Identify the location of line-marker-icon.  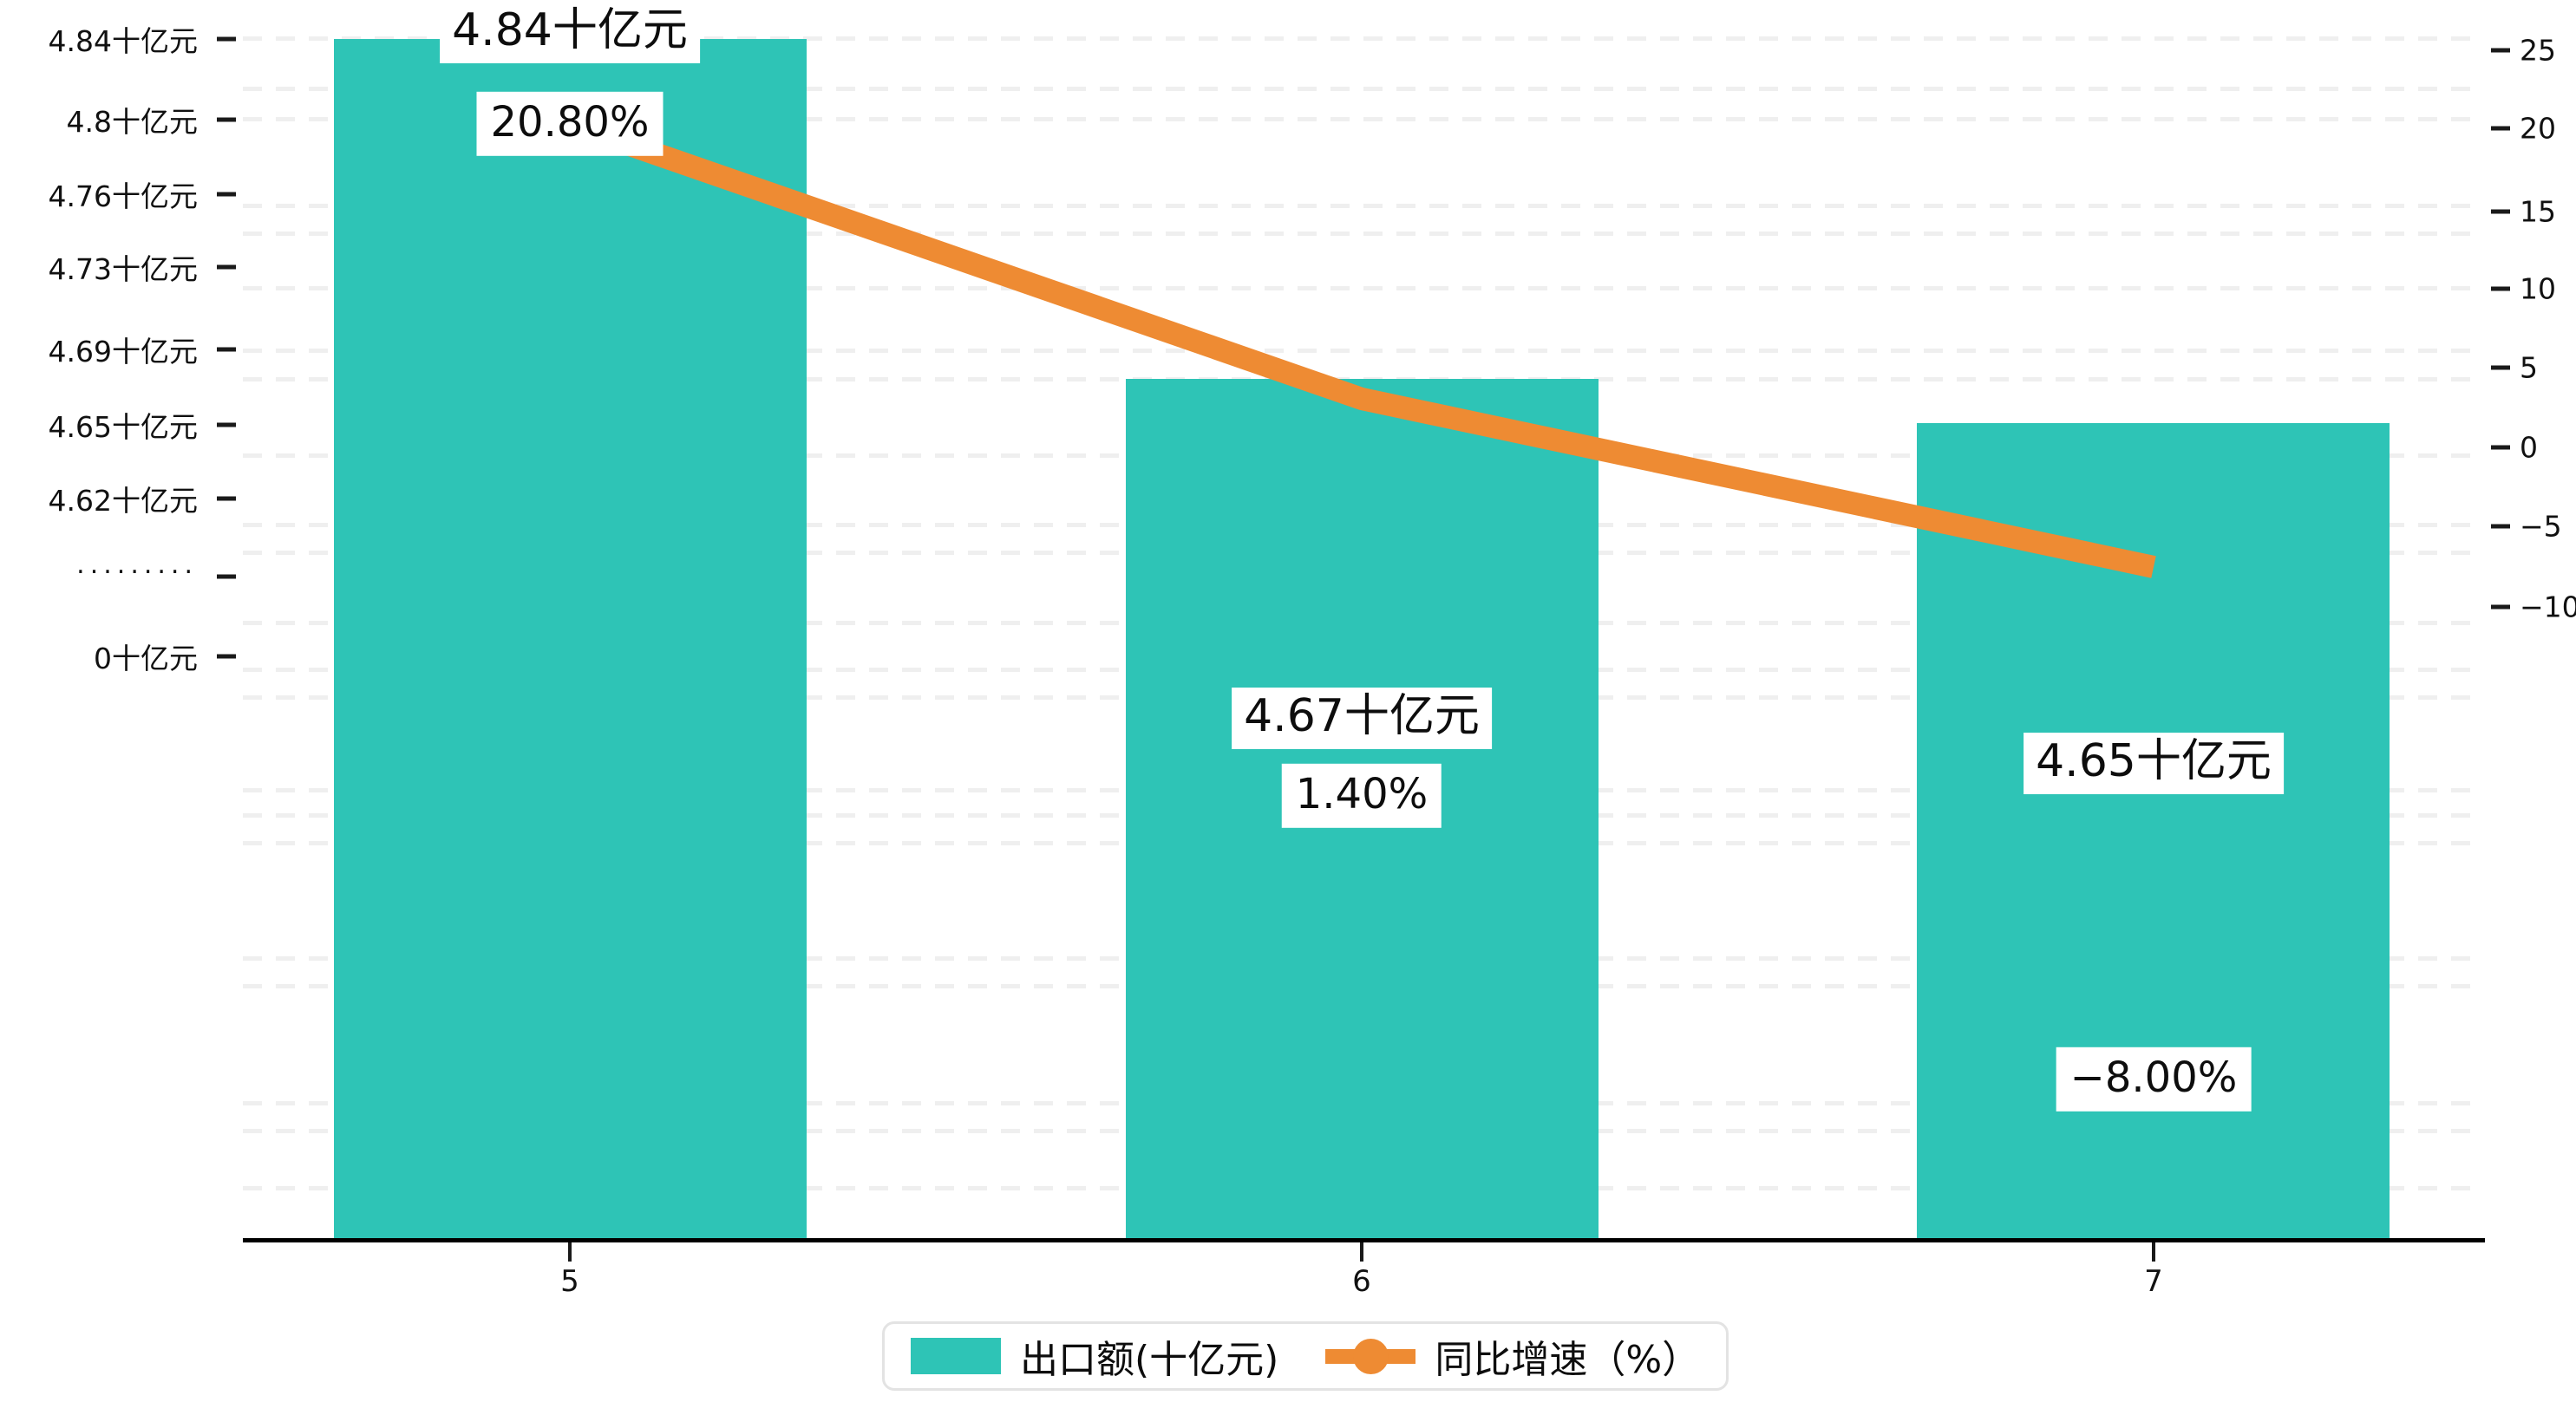
(1370, 1356).